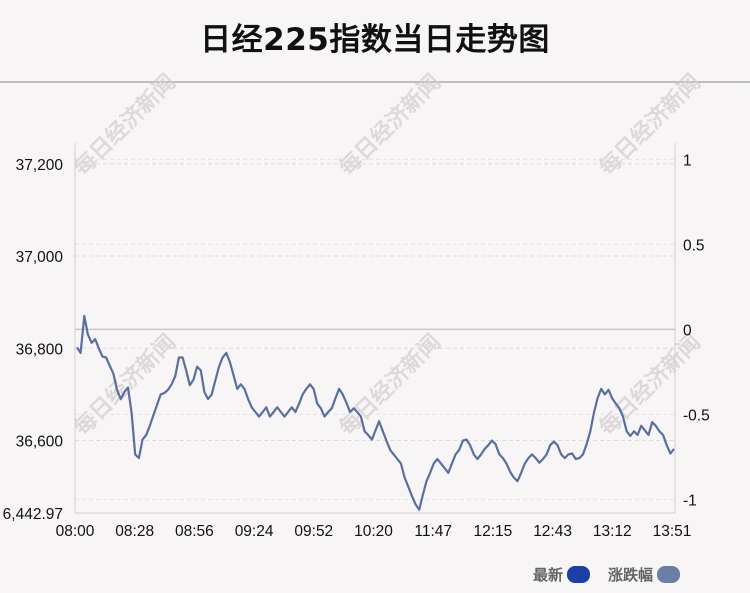  I want to click on y-right-tick-label: 0.5, so click(694, 245).